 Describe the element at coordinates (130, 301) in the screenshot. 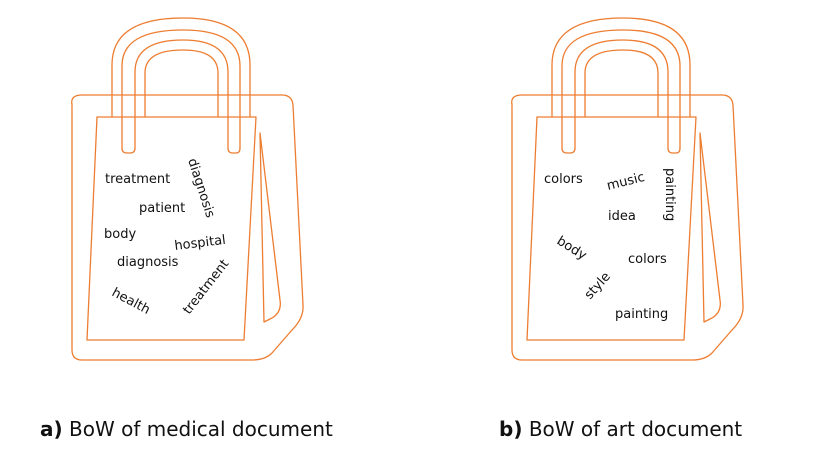

I see `word-health: health` at that location.